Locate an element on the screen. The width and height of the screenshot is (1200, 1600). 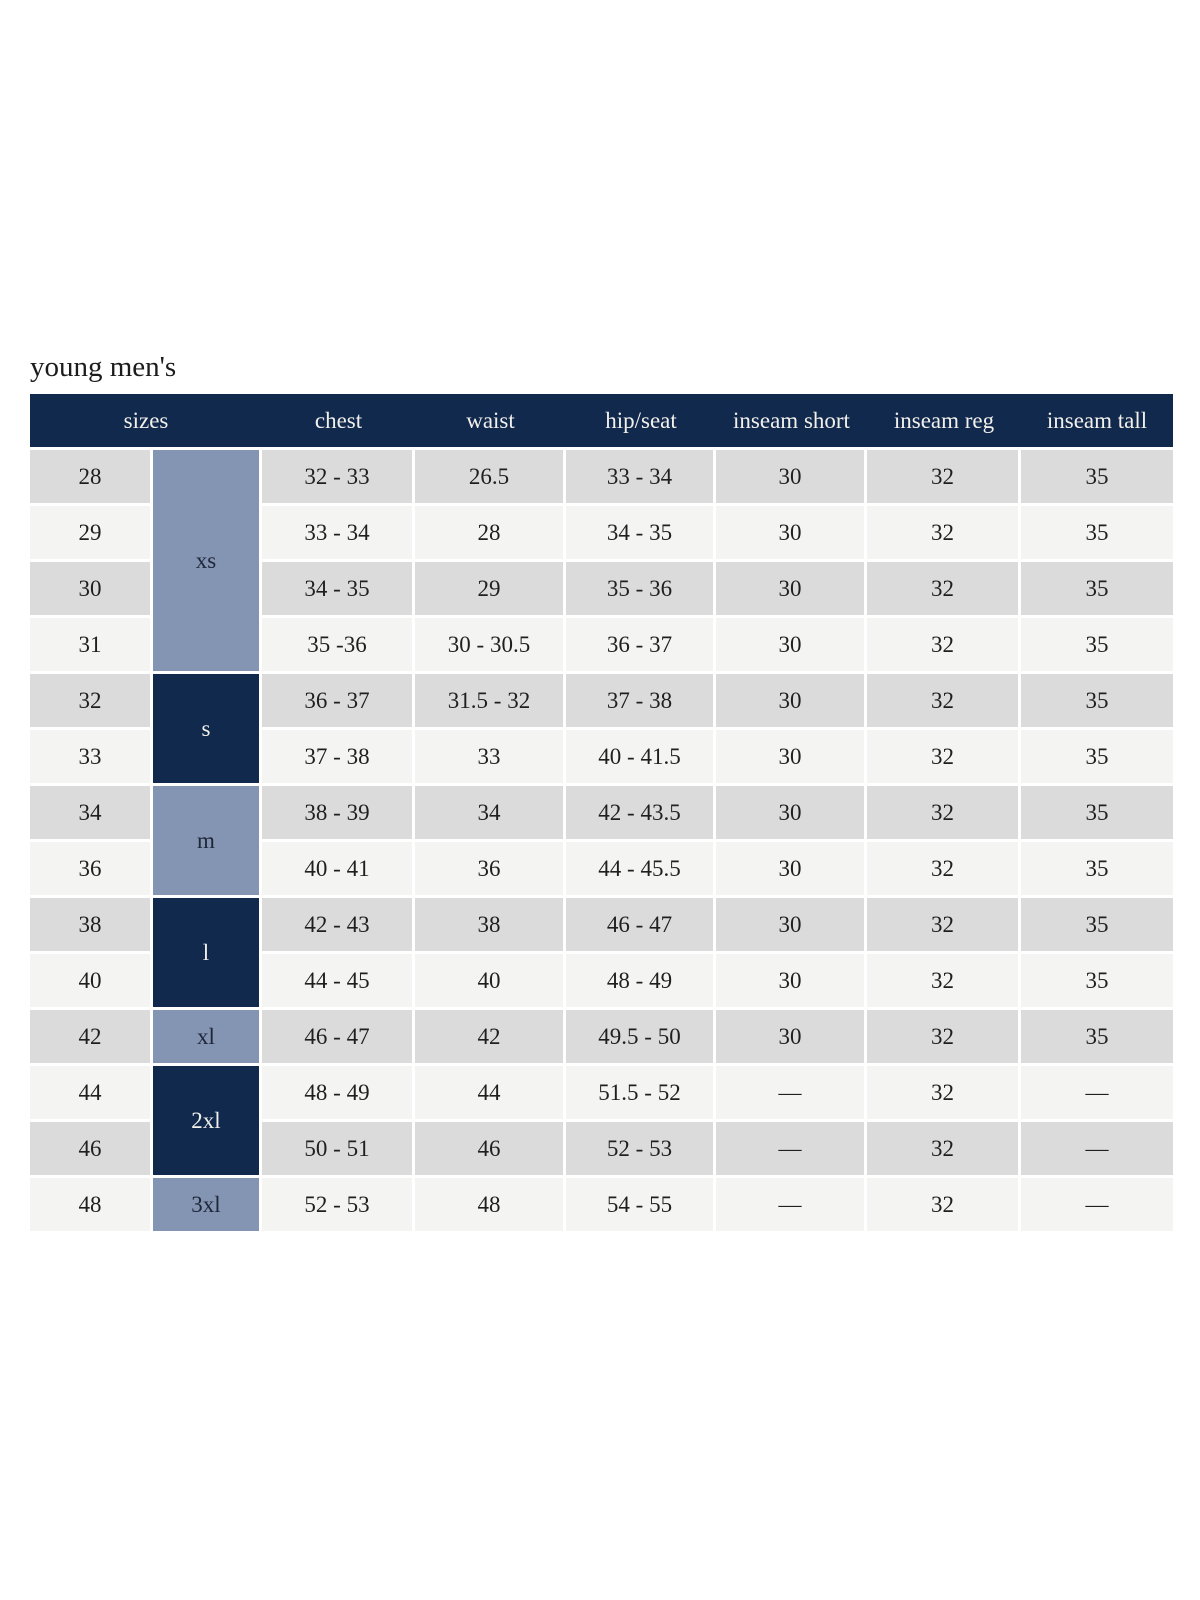
waist-cell: 40 is located at coordinates (490, 982).